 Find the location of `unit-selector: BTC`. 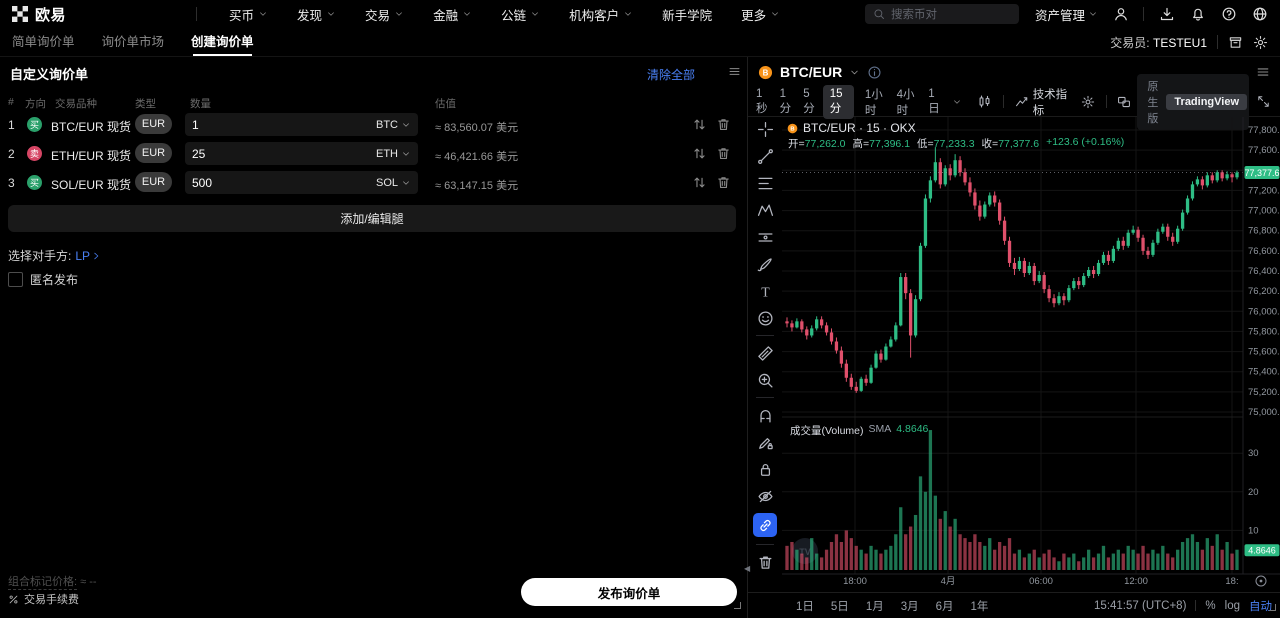

unit-selector: BTC is located at coordinates (393, 125).